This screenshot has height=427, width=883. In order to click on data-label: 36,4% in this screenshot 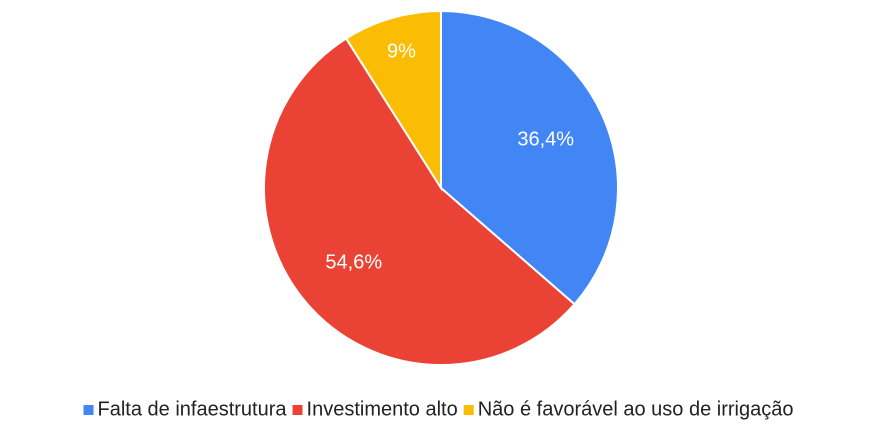, I will do `click(545, 140)`.